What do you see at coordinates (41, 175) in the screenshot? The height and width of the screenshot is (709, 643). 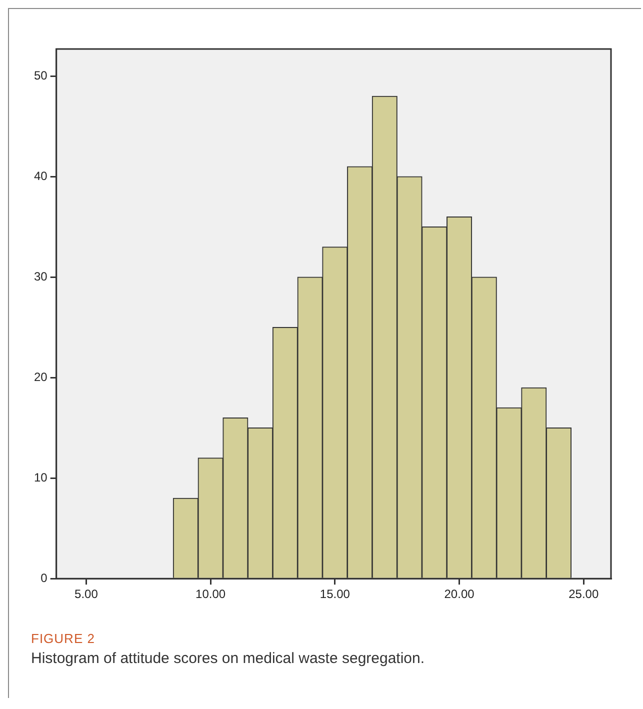 I see `y-tick-label: 40` at bounding box center [41, 175].